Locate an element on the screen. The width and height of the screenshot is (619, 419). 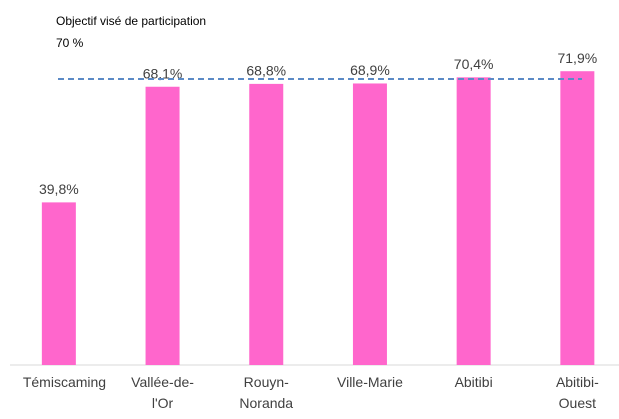
x-tick-text: Ville-Marie is located at coordinates (370, 382).